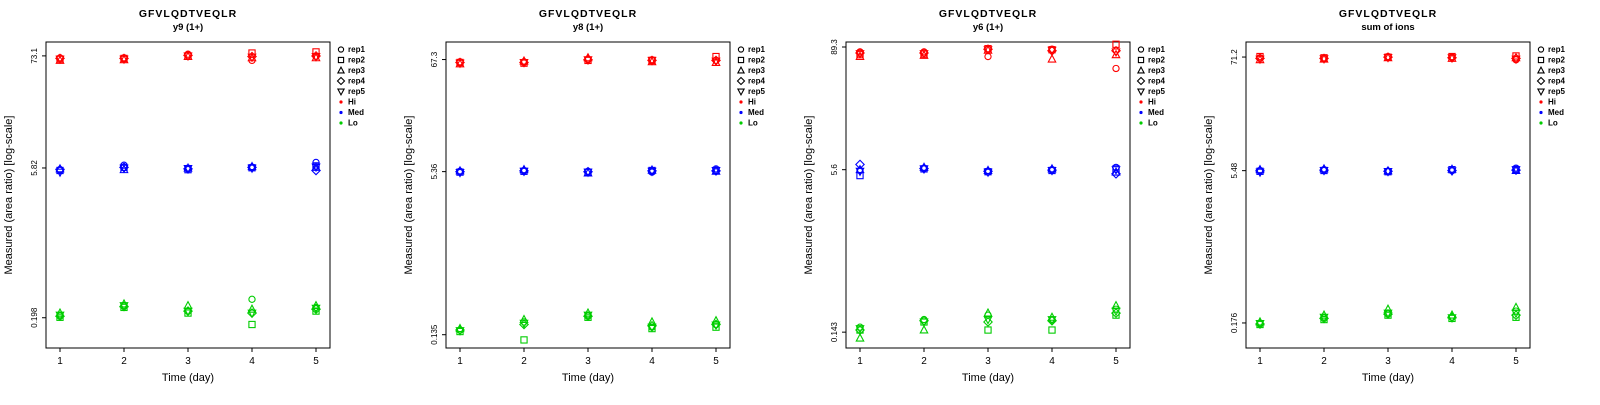  Describe the element at coordinates (524, 361) in the screenshot. I see `x-tick-label: 2` at that location.